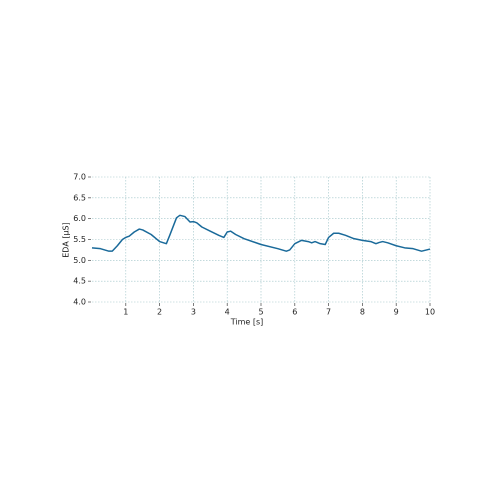 The width and height of the screenshot is (500, 500). Describe the element at coordinates (125, 312) in the screenshot. I see `x-tick-label: 1` at that location.